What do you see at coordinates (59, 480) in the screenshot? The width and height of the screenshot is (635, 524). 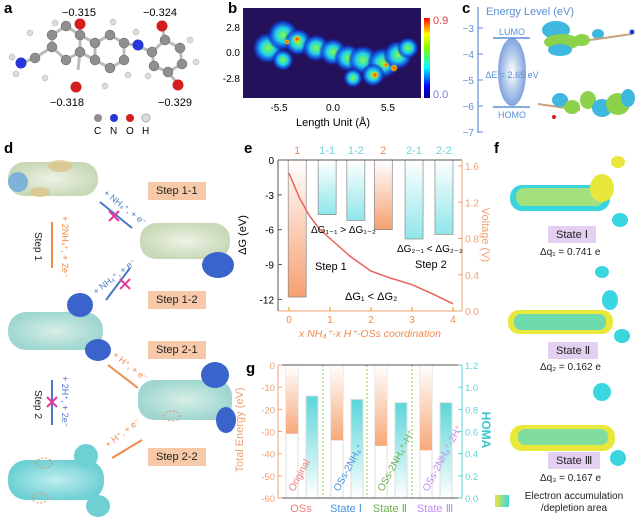 I see `molecule-step22` at bounding box center [59, 480].